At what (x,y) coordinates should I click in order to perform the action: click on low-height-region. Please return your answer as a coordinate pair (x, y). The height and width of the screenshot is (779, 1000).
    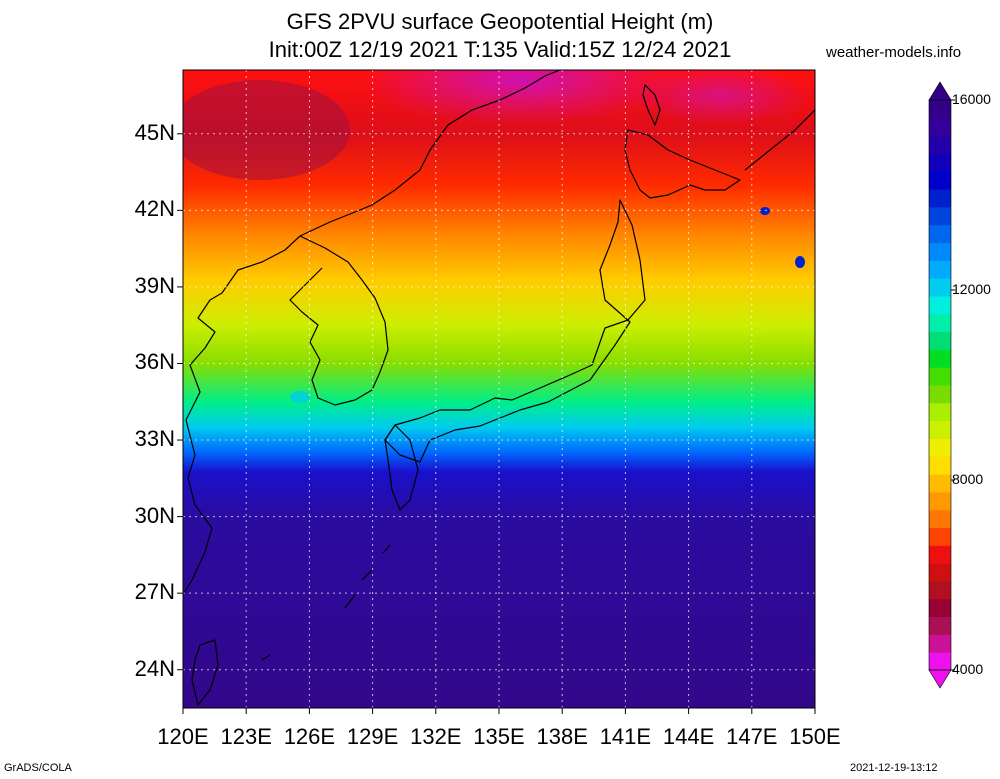
    Looking at the image, I should click on (520, 97).